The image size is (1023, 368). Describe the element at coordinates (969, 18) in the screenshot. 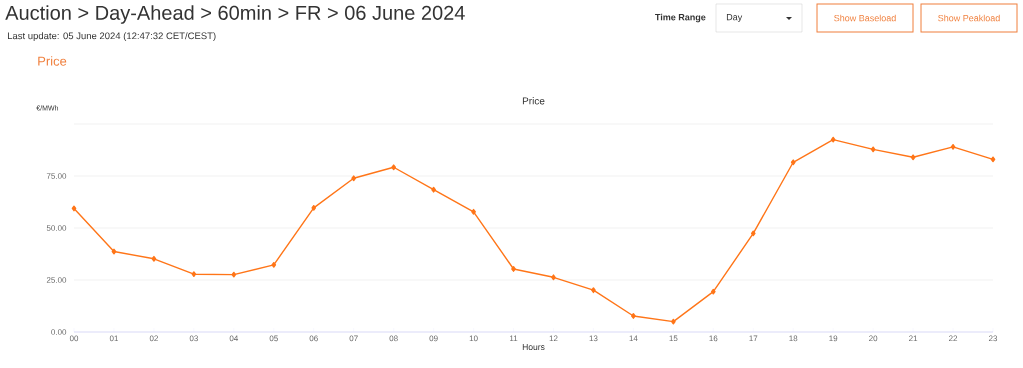

I see `text: Show Peakload` at that location.